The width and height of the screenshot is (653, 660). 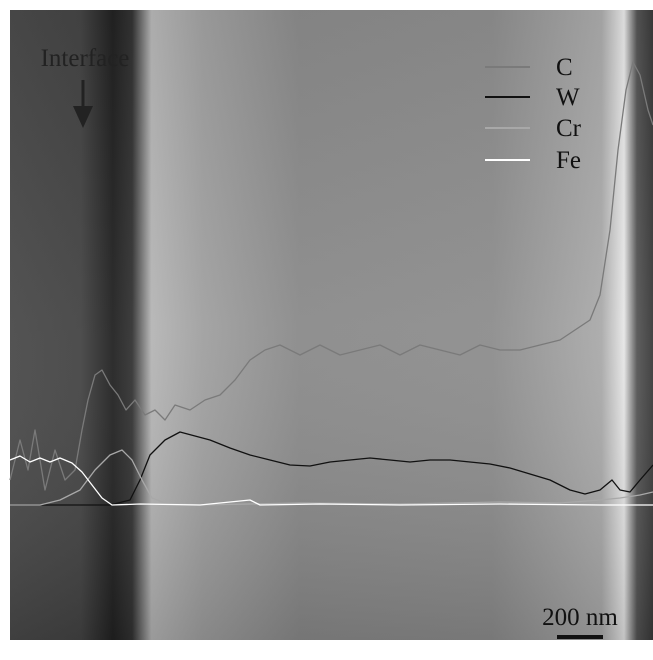 What do you see at coordinates (569, 128) in the screenshot?
I see `legend-label: Cr` at bounding box center [569, 128].